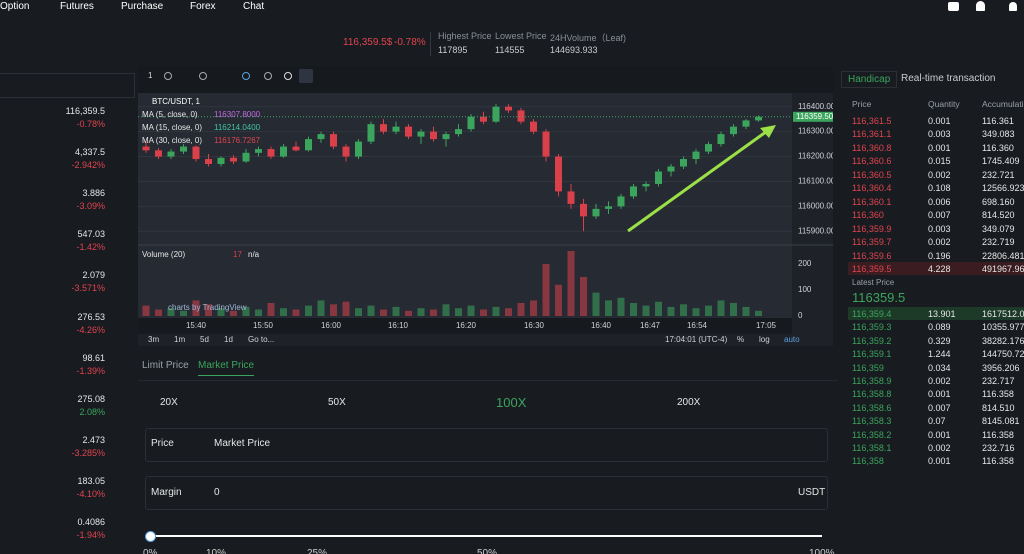 Image resolution: width=1024 pixels, height=554 pixels. Describe the element at coordinates (511, 402) in the screenshot. I see `leverage-option: 100X` at that location.